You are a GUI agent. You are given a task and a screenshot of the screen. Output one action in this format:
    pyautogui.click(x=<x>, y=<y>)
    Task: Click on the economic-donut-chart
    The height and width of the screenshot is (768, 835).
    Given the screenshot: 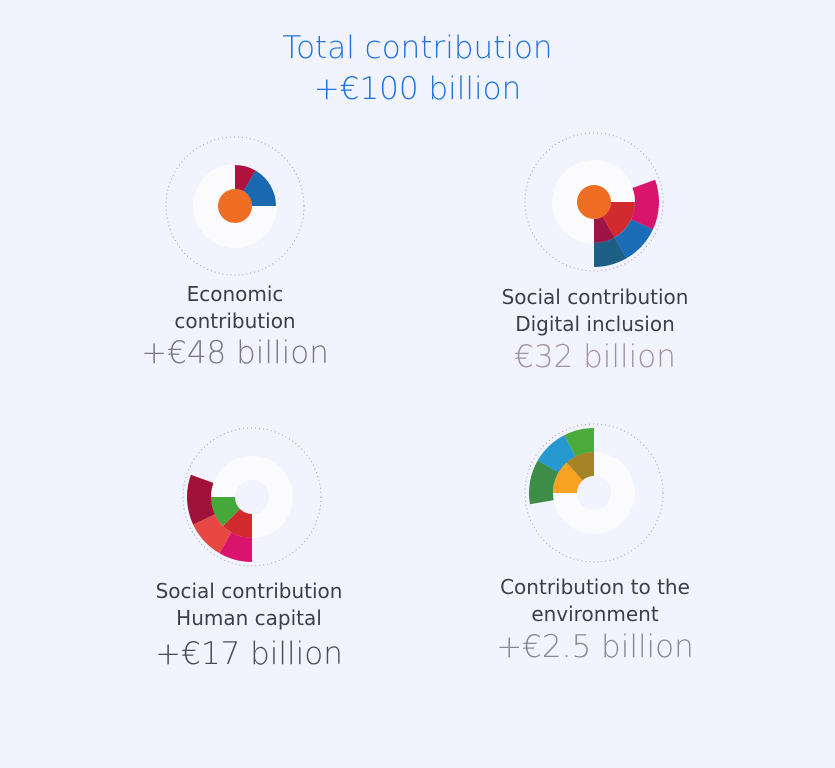 What is the action you would take?
    pyautogui.click(x=235, y=206)
    